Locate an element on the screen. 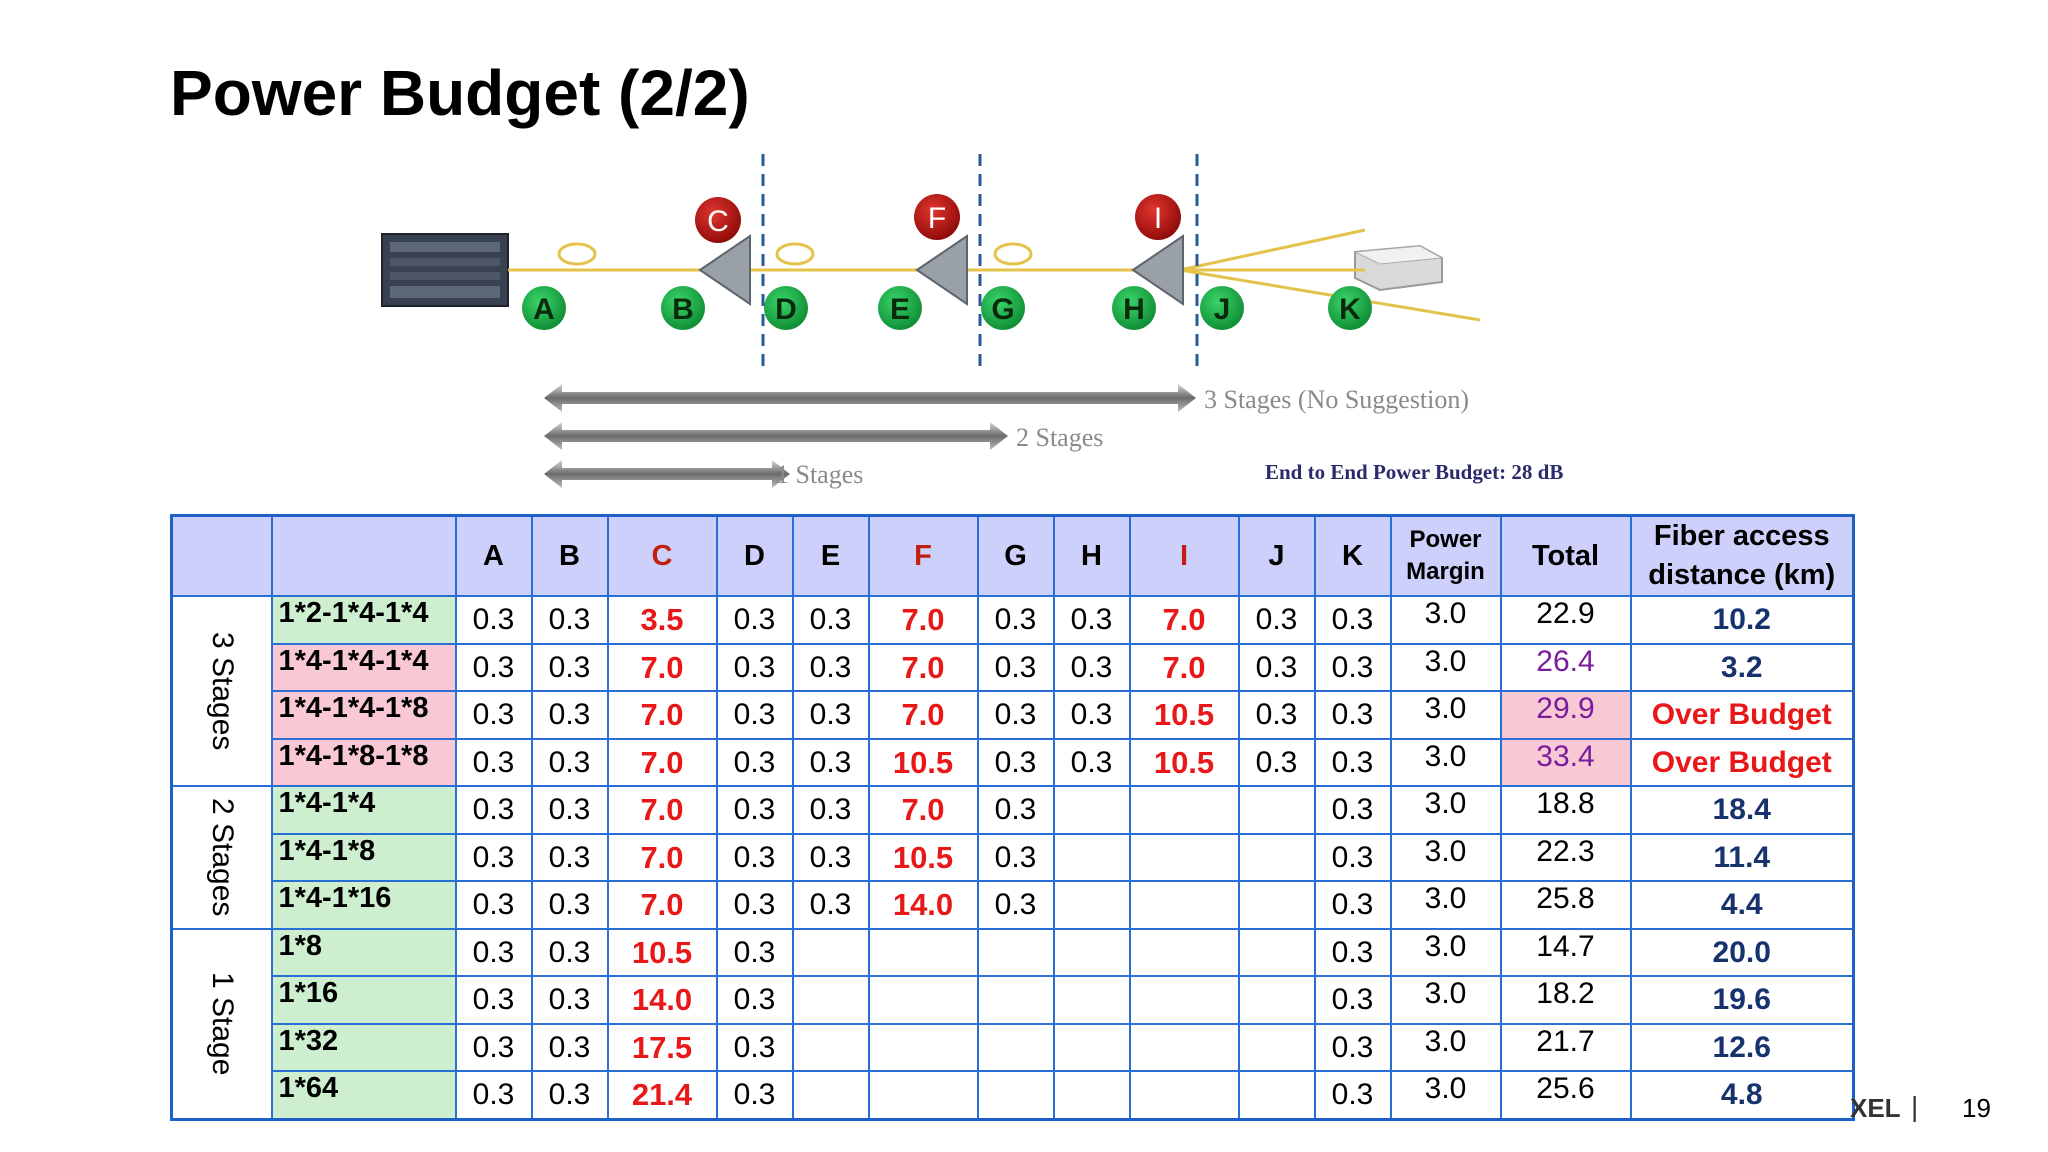 This screenshot has width=2048, height=1152. header-k: K is located at coordinates (1352, 556).